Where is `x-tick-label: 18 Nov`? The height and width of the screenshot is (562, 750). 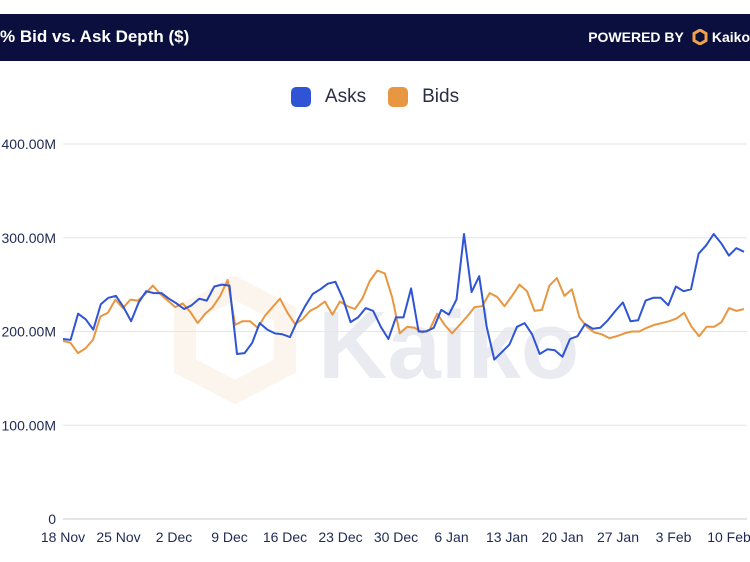
x-tick-label: 18 Nov is located at coordinates (63, 537).